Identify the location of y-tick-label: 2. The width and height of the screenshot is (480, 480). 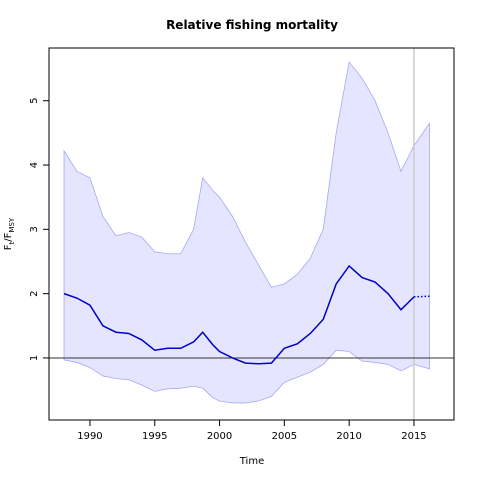
(34, 293).